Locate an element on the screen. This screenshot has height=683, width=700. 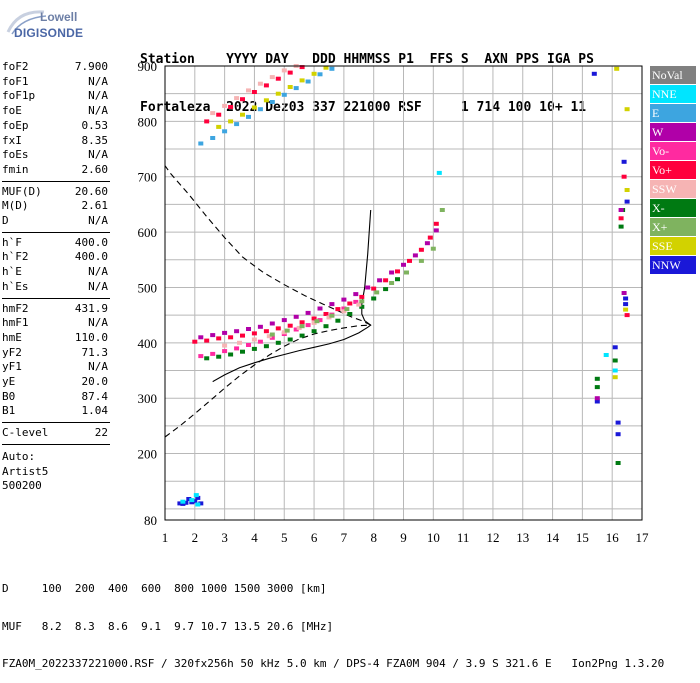
param-value: 110.0 is located at coordinates (91, 337).